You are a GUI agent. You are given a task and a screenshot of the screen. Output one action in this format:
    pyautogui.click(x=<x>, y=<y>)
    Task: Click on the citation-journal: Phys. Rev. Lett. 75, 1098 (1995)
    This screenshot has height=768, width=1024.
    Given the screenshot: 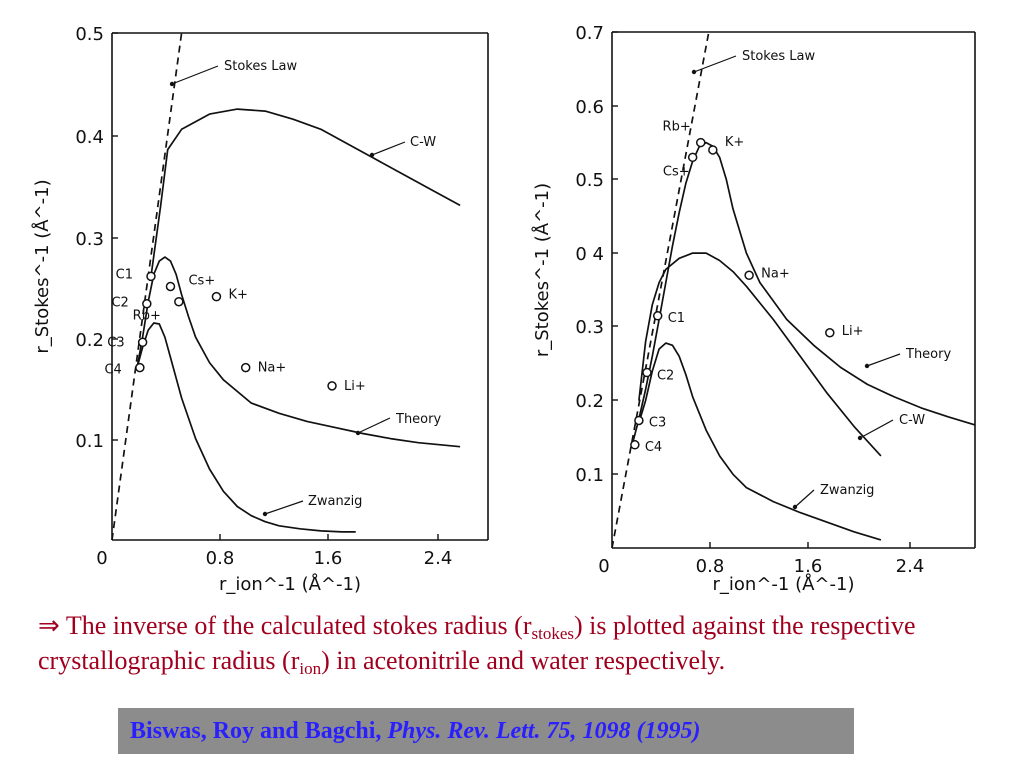 What is the action you would take?
    pyautogui.click(x=544, y=731)
    